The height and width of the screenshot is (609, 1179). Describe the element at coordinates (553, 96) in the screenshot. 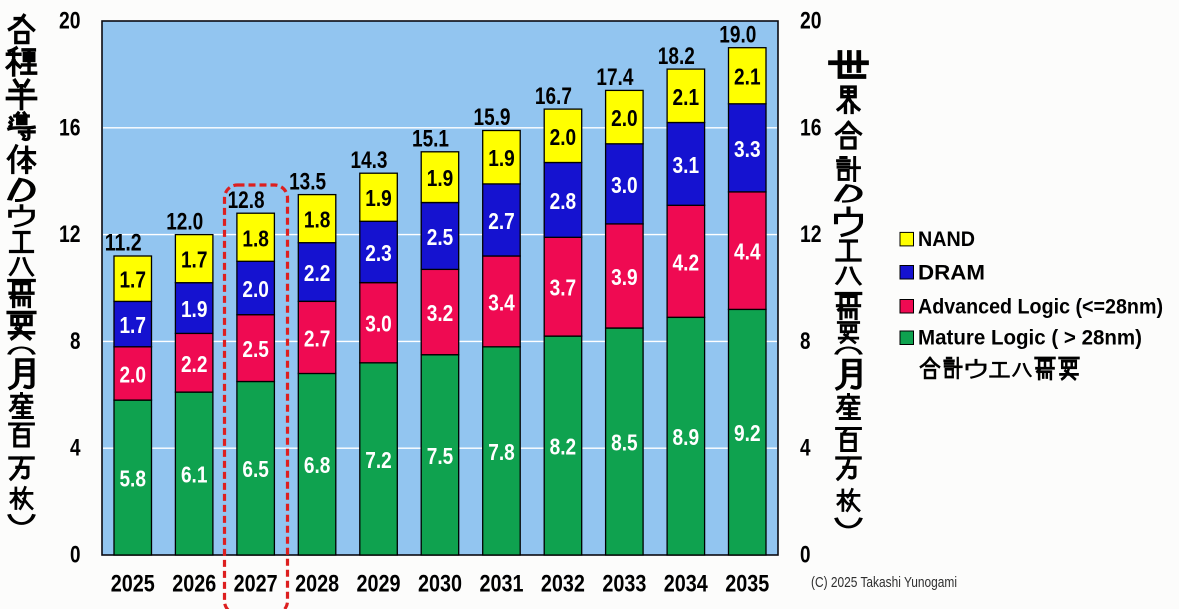

I see `svg-text: 16.7` at that location.